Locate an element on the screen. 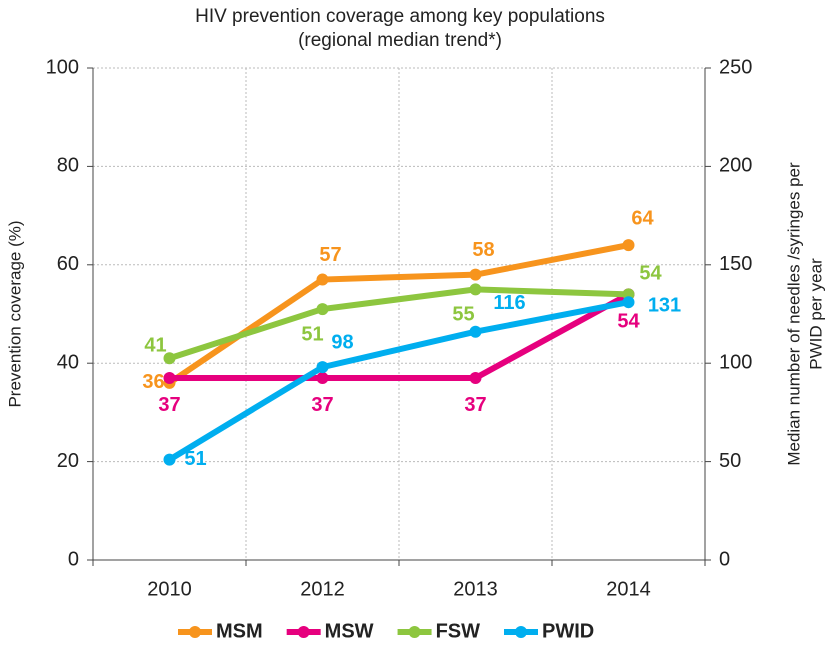  y2-tick-label: 50 is located at coordinates (730, 461).